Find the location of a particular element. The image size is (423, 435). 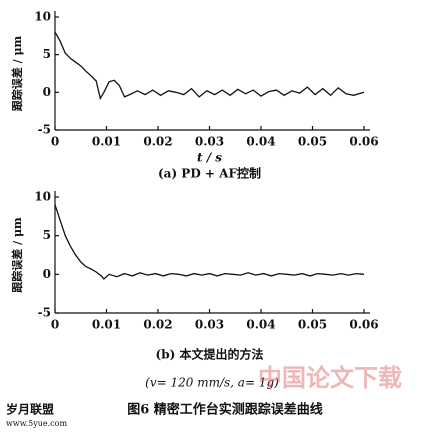

x-axis-label: t / s is located at coordinates (209, 158).